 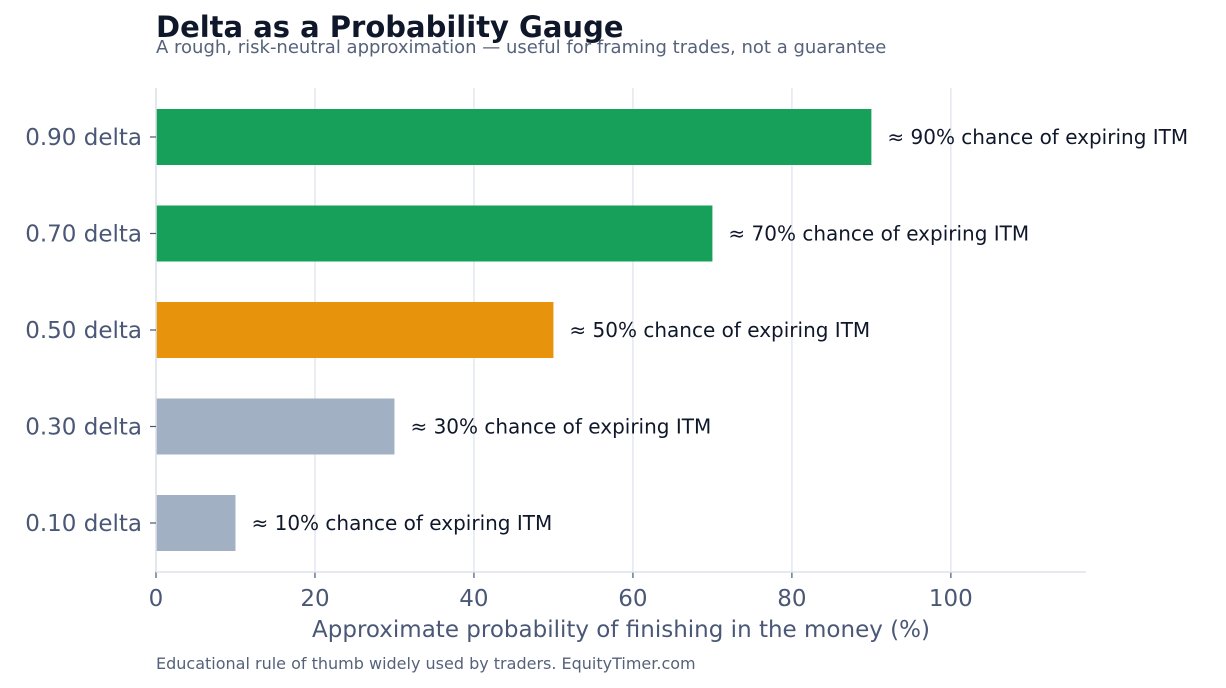 What do you see at coordinates (791, 599) in the screenshot?
I see `x-tick-label: 80` at bounding box center [791, 599].